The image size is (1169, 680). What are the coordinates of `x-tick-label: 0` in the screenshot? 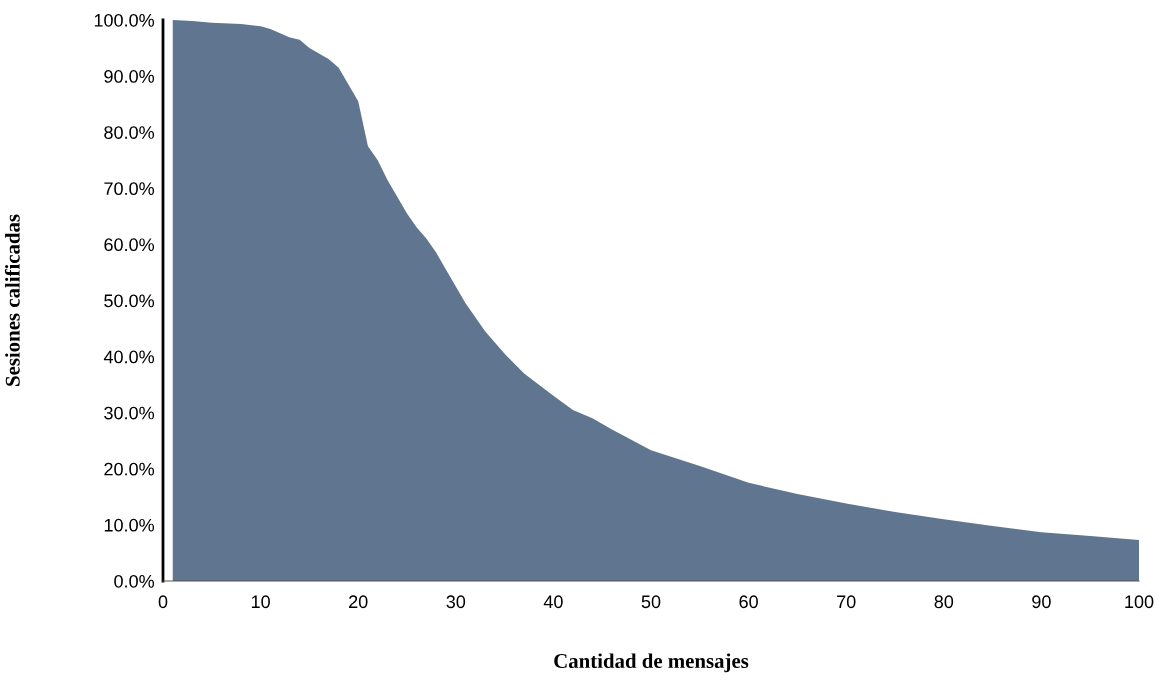 It's located at (163, 602).